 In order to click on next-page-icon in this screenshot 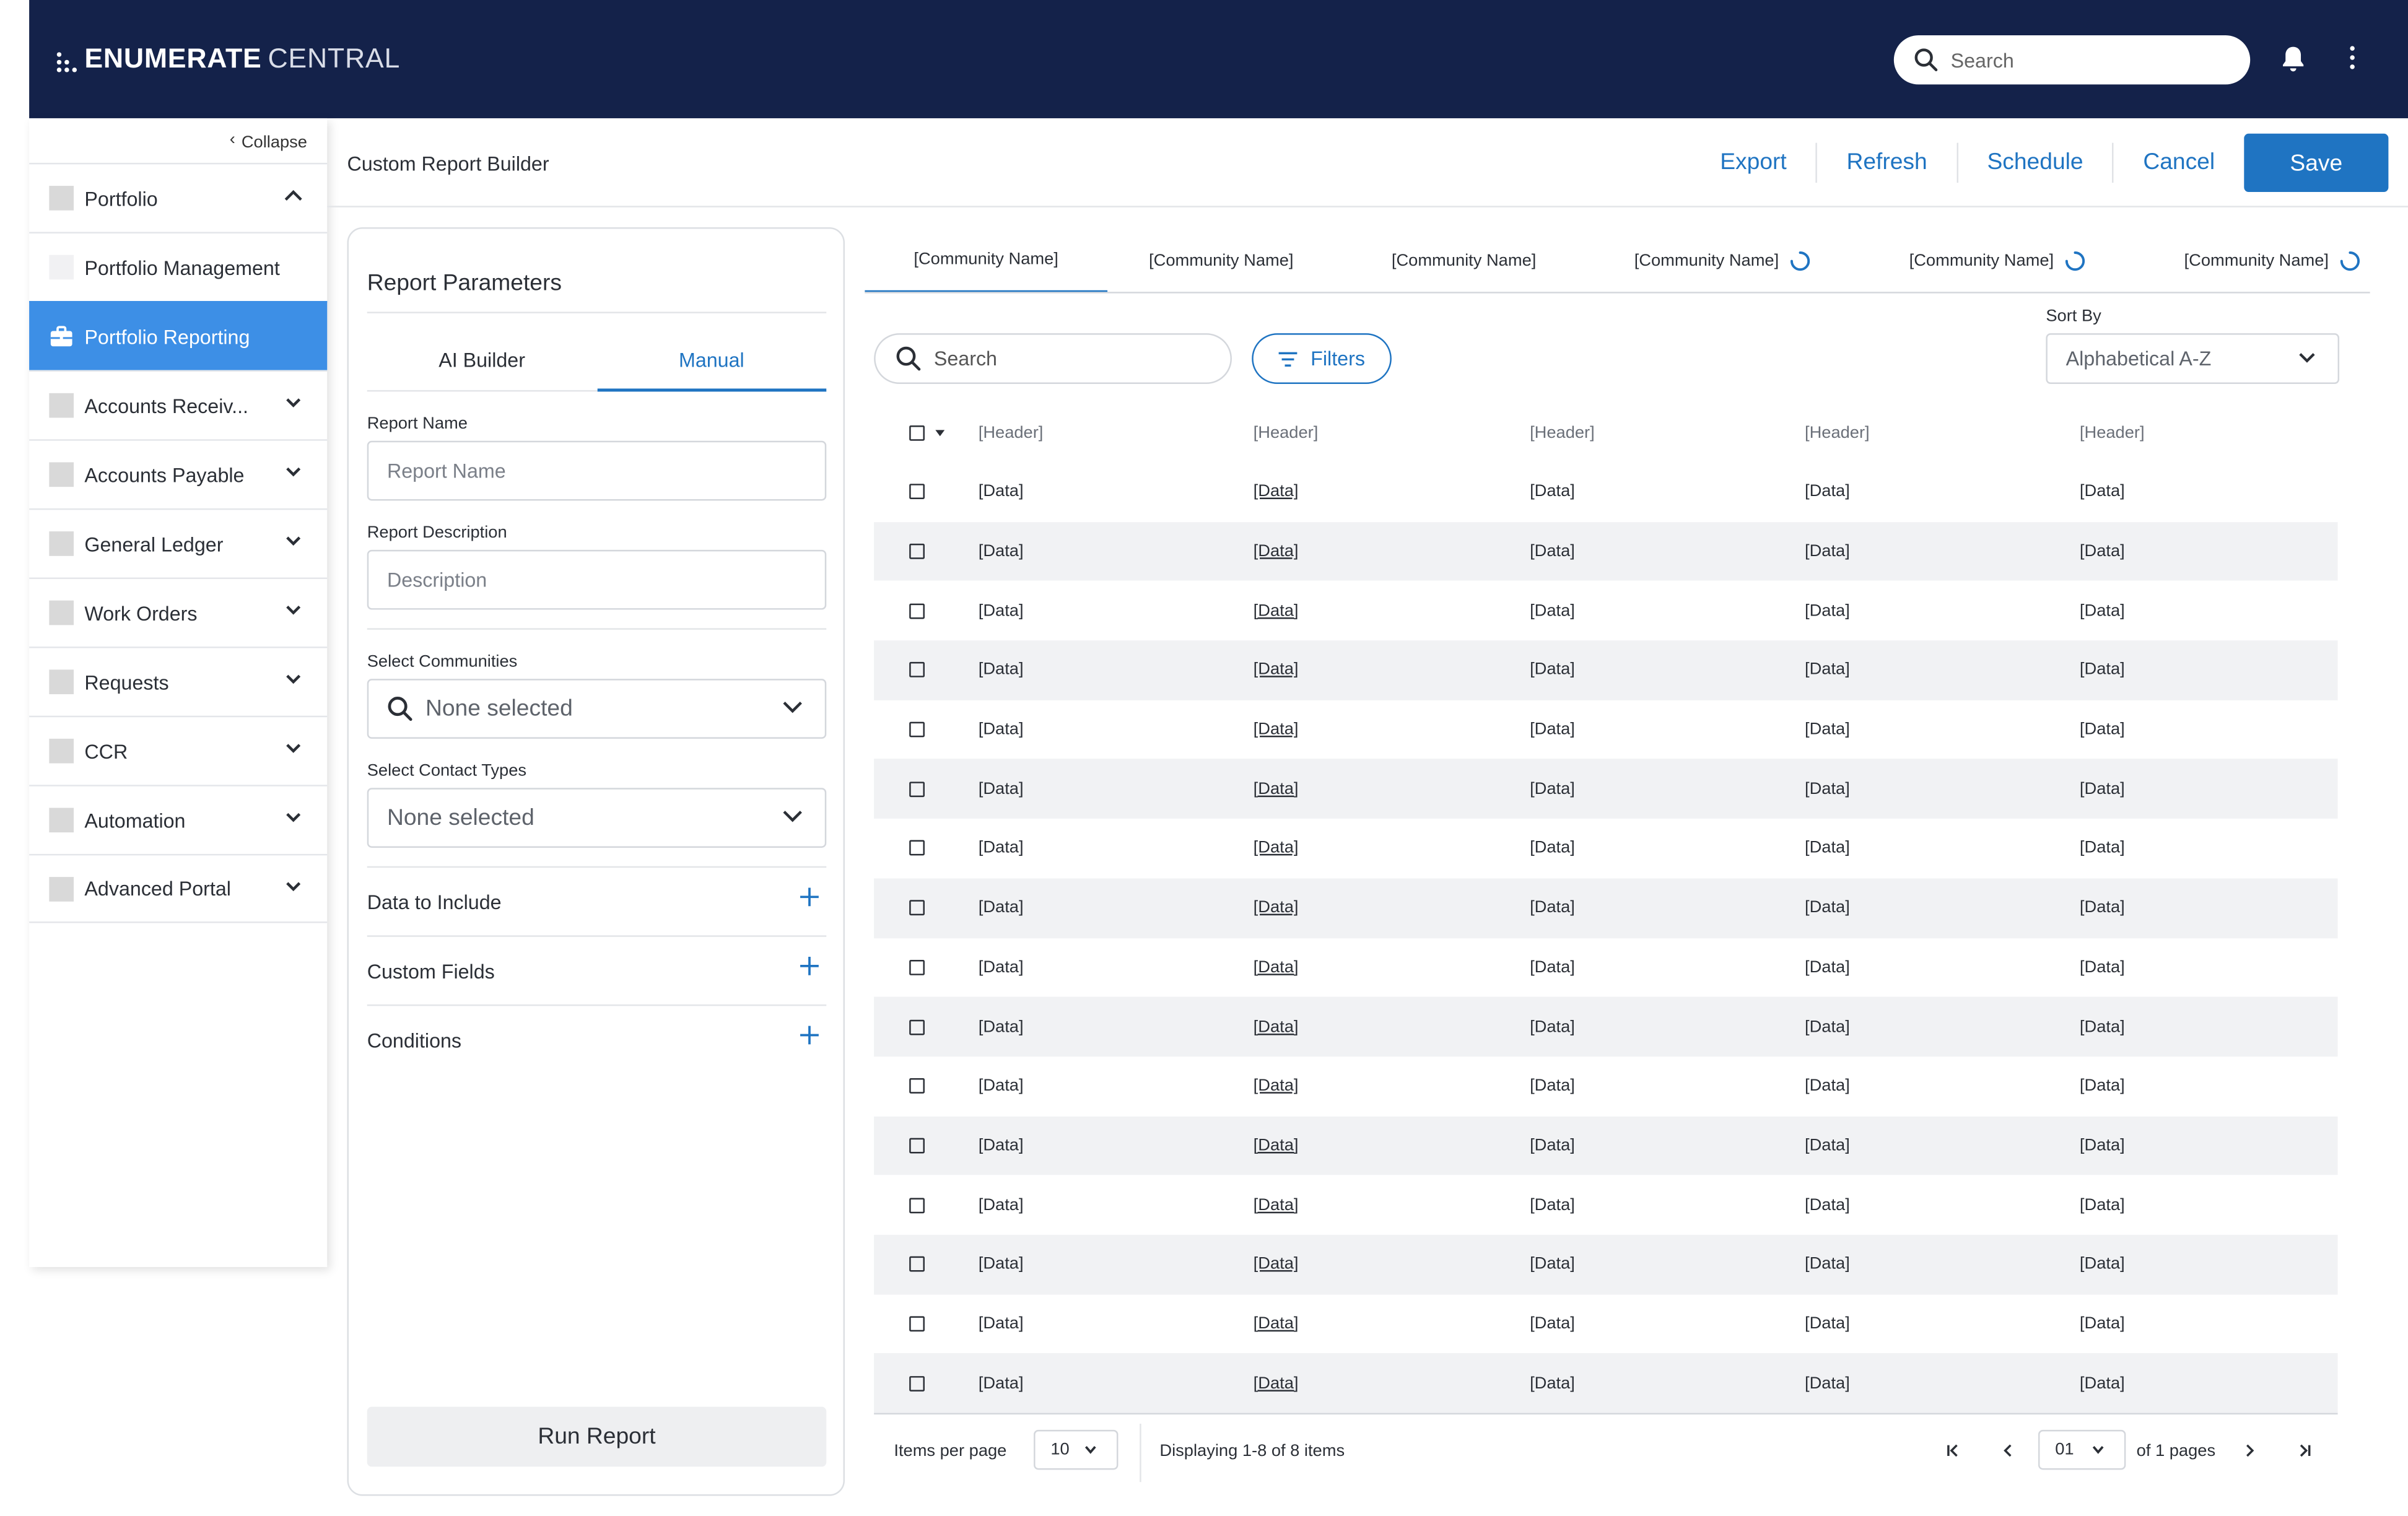, I will do `click(2249, 1450)`.